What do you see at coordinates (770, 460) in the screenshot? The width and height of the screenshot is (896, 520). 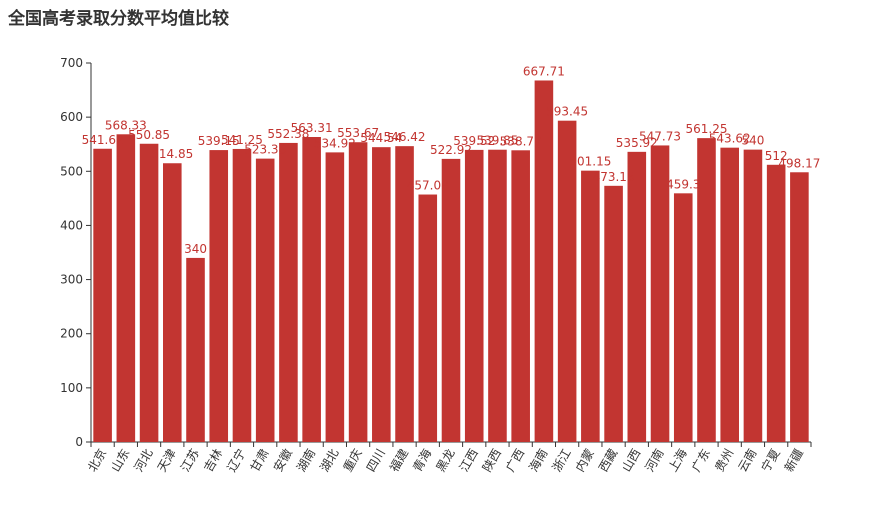 I see `x-tick-label: 宁夏` at bounding box center [770, 460].